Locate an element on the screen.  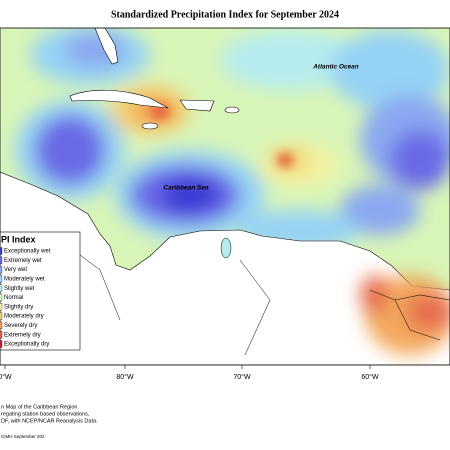
legend-label: Exceptionally dry is located at coordinates (26, 345).